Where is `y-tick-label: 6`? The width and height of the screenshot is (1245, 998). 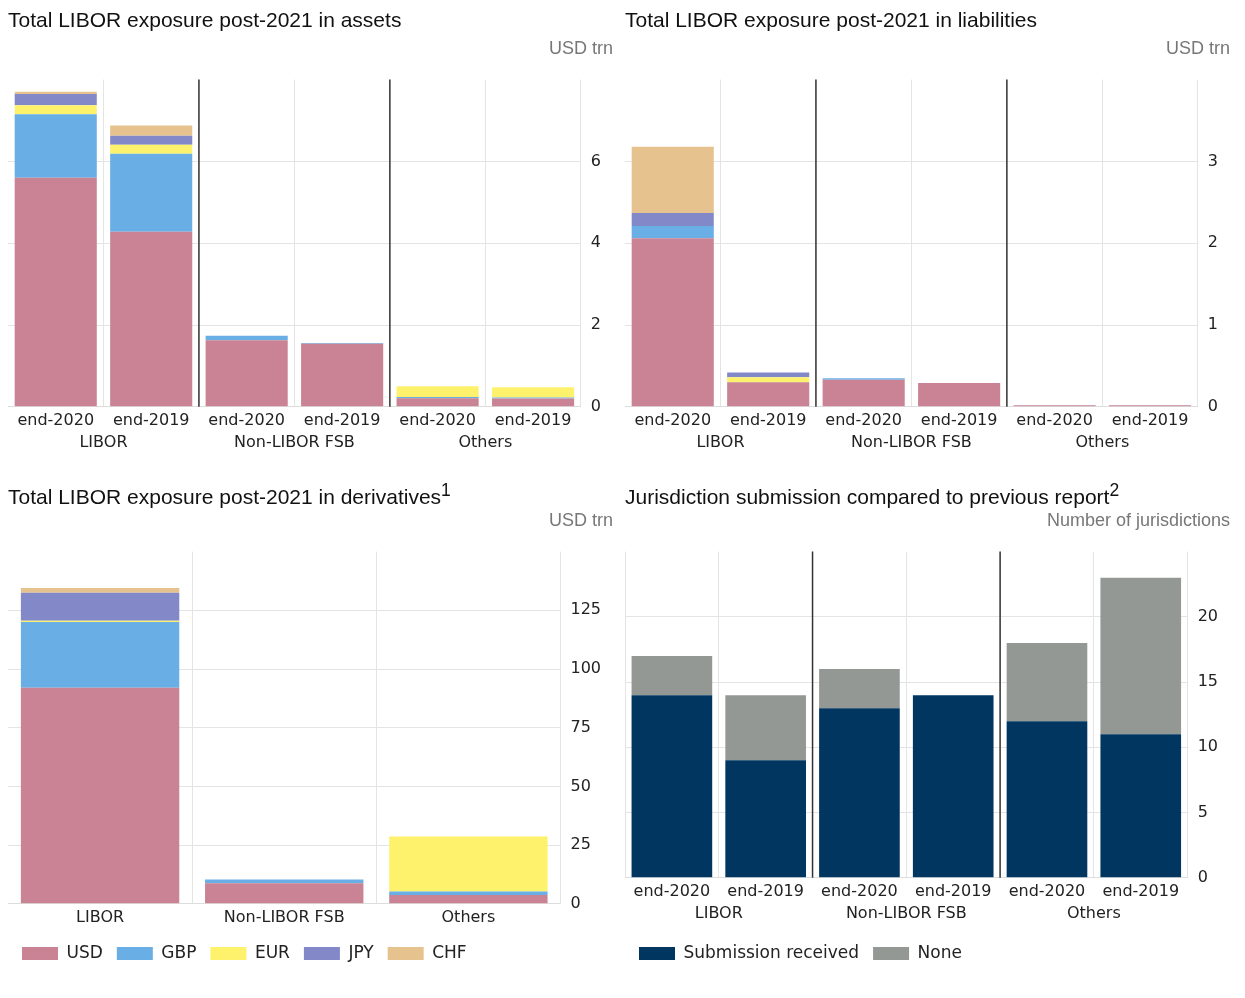 y-tick-label: 6 is located at coordinates (596, 160).